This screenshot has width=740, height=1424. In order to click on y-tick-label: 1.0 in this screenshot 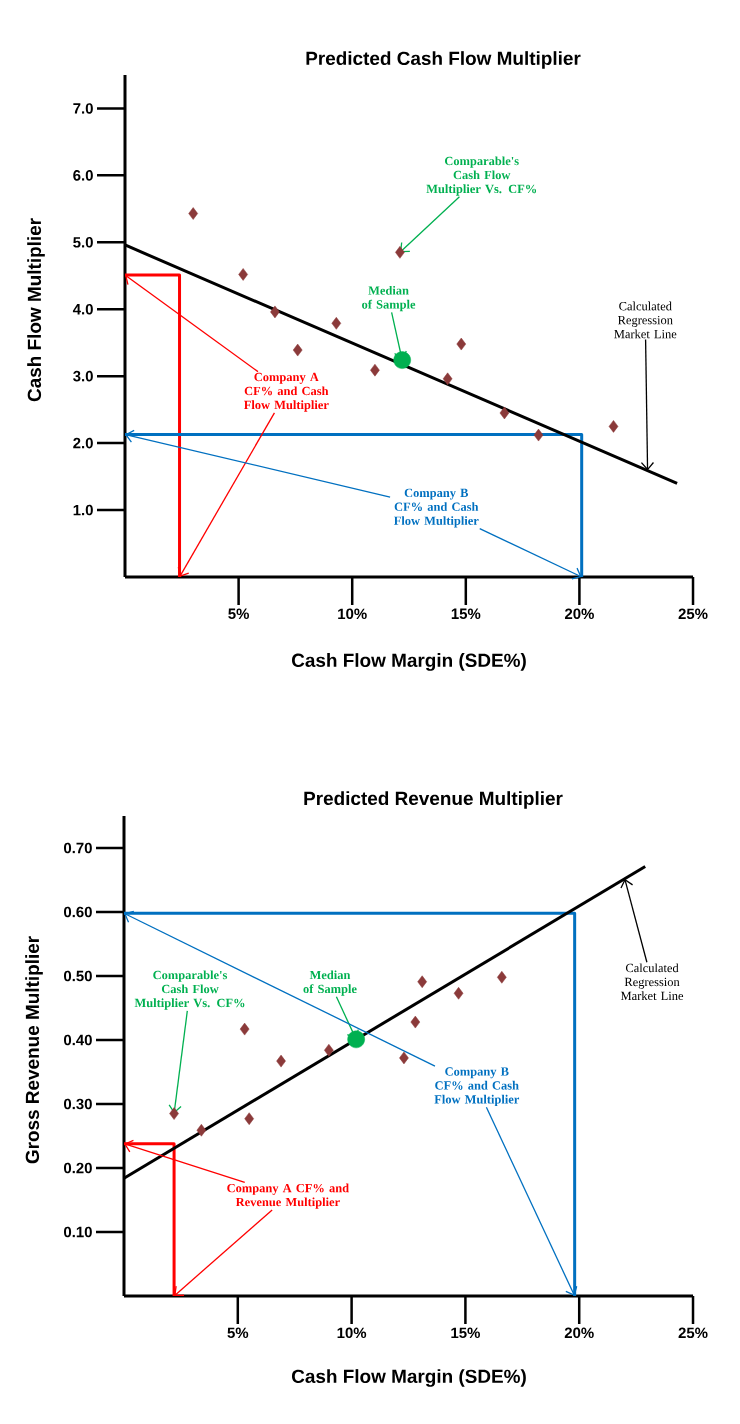, I will do `click(83, 510)`.